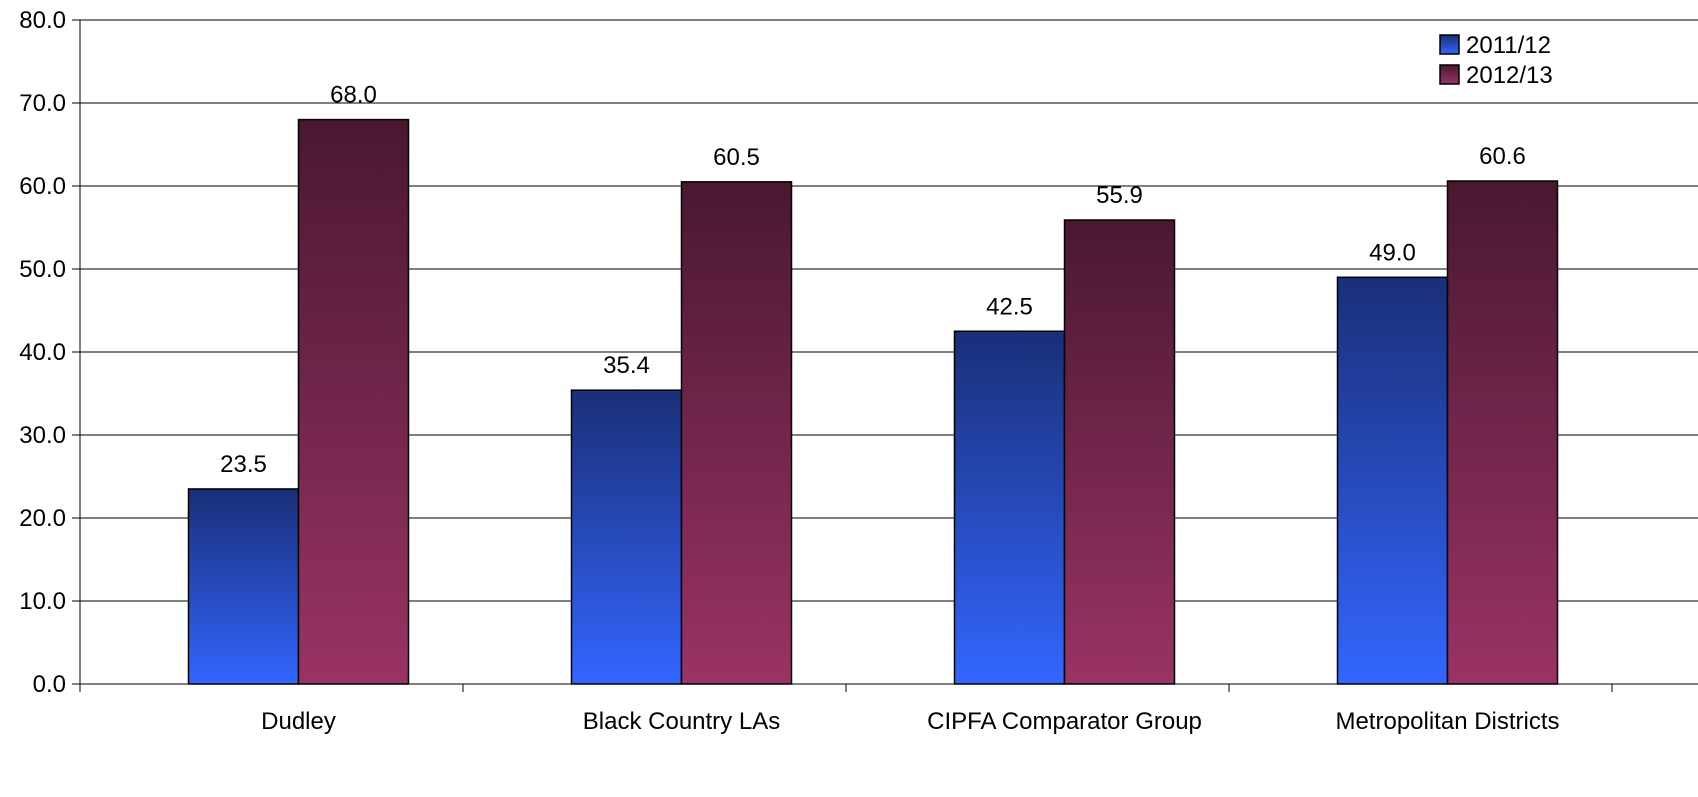 Image resolution: width=1698 pixels, height=797 pixels. Describe the element at coordinates (1502, 156) in the screenshot. I see `data-label: 60.6` at that location.